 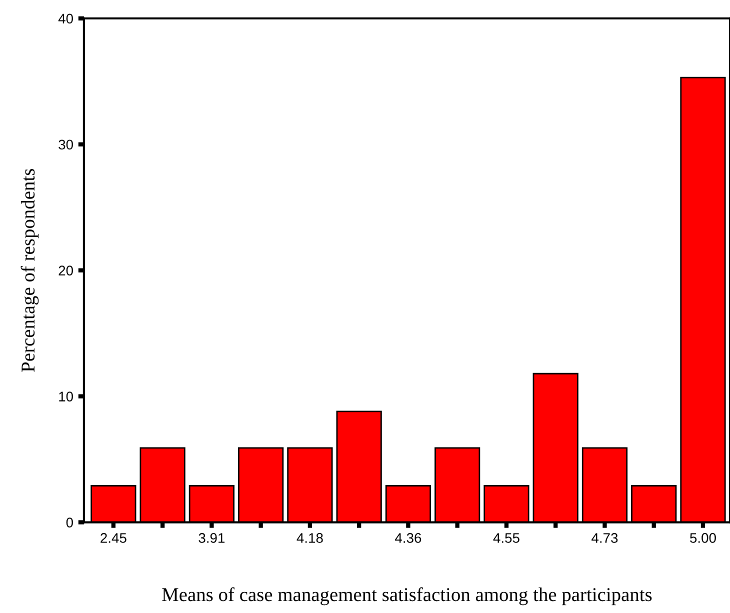 What do you see at coordinates (703, 538) in the screenshot?
I see `x-tick-label: 5.00` at bounding box center [703, 538].